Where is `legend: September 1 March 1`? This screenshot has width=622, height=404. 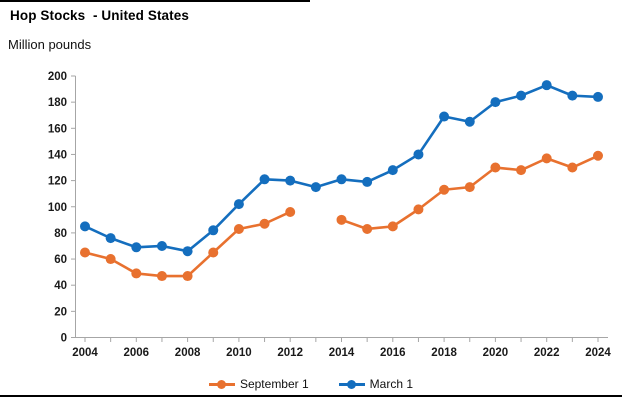 legend: September 1 March 1 is located at coordinates (311, 384).